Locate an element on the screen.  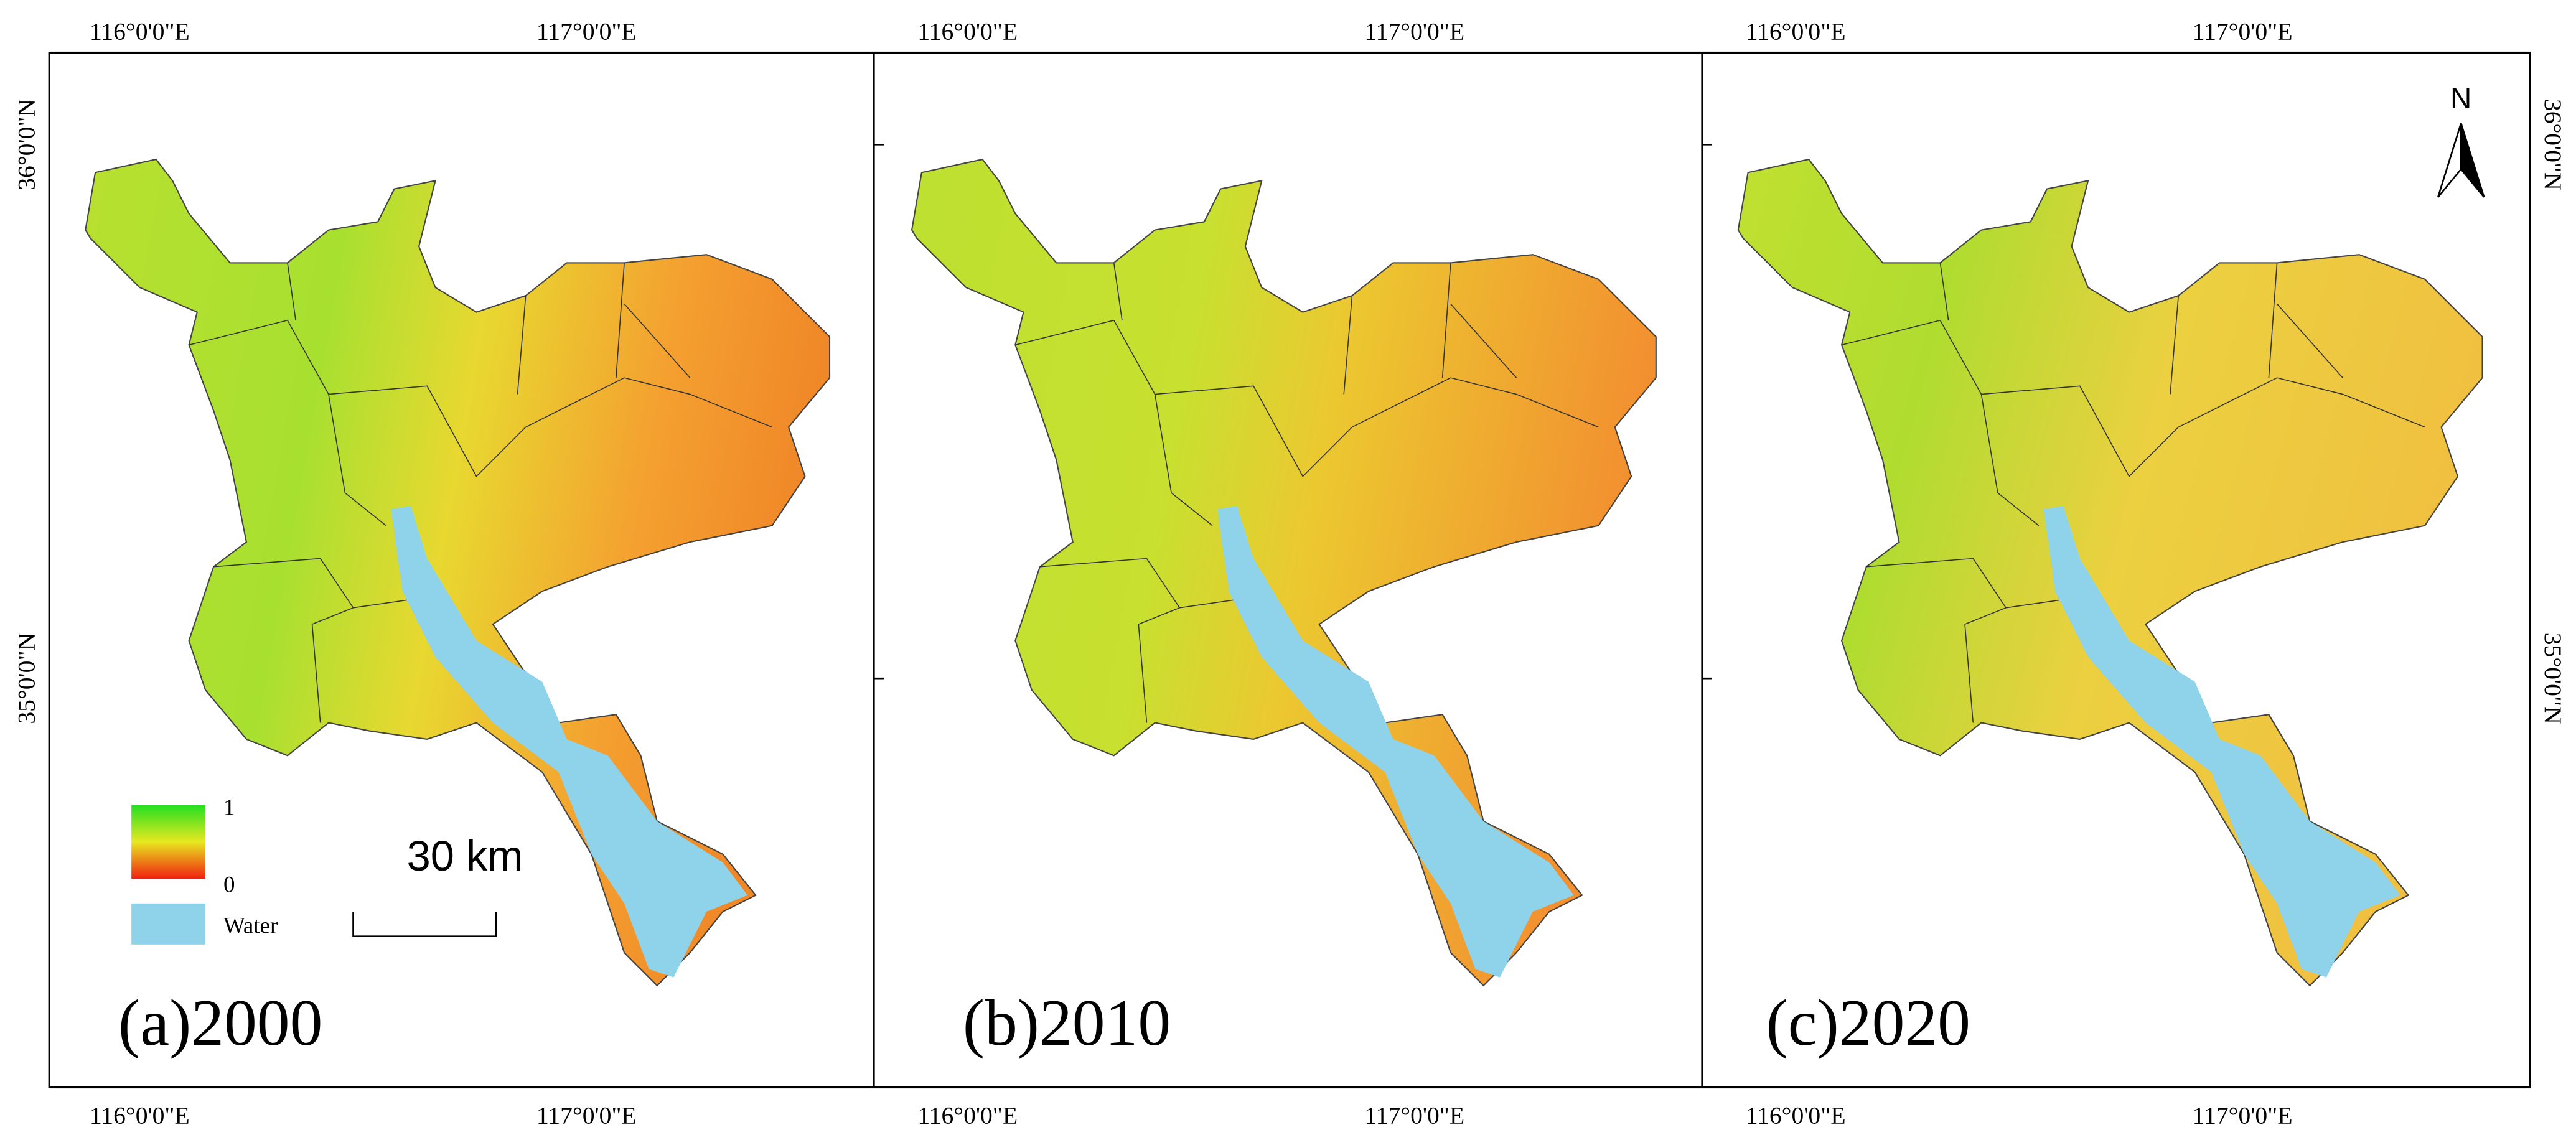
legend: 1 0 Water is located at coordinates (204, 869).